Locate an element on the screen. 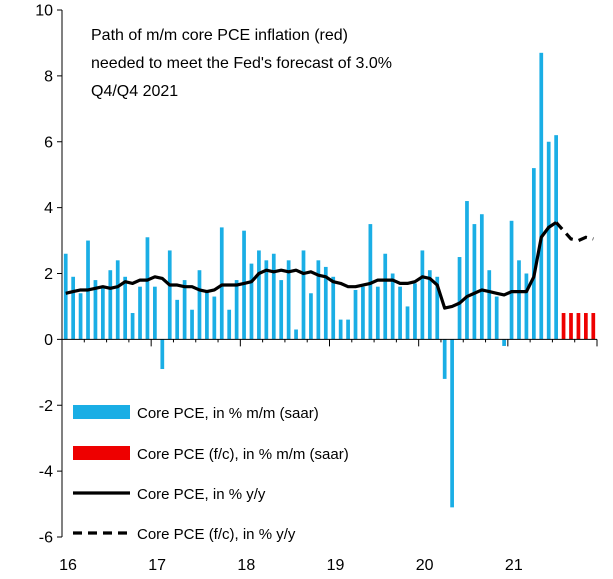  legend-label-yy: Core PCE, in % y/y is located at coordinates (201, 494).